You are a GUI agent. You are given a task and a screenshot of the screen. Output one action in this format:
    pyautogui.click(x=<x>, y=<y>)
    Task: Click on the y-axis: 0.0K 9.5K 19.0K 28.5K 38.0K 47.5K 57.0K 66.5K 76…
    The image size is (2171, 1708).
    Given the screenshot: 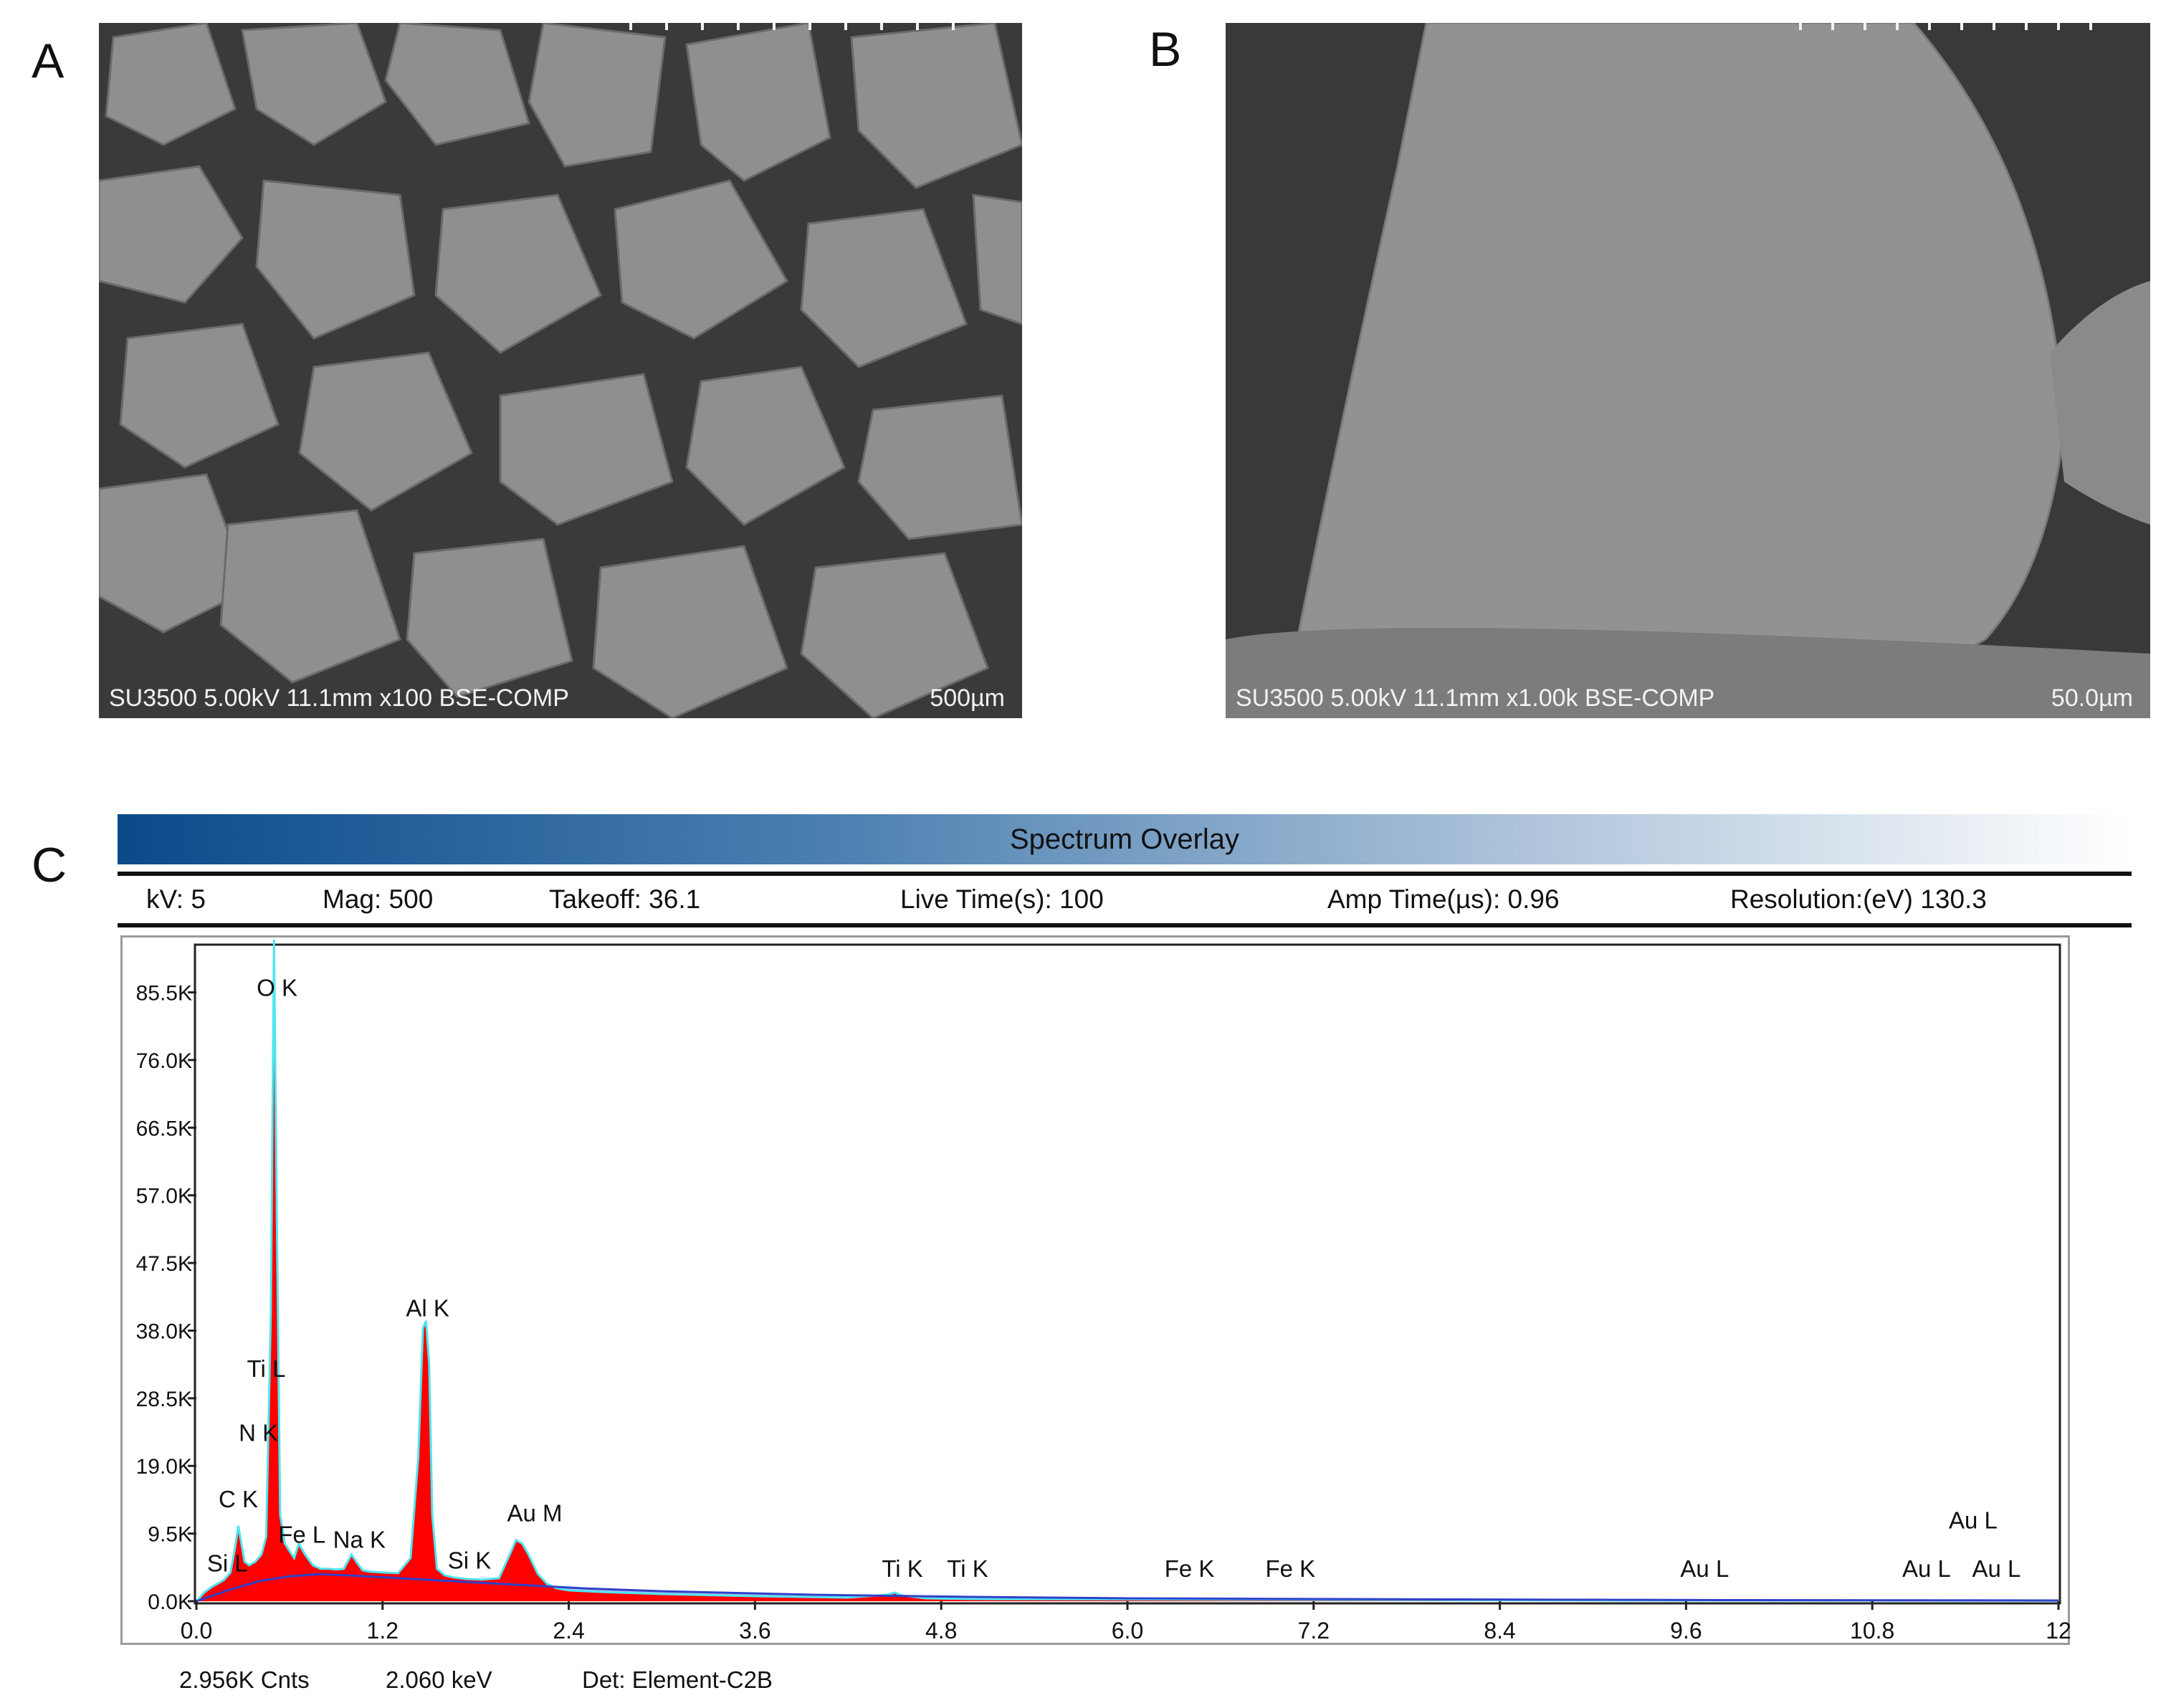 What is the action you would take?
    pyautogui.click(x=166, y=1298)
    